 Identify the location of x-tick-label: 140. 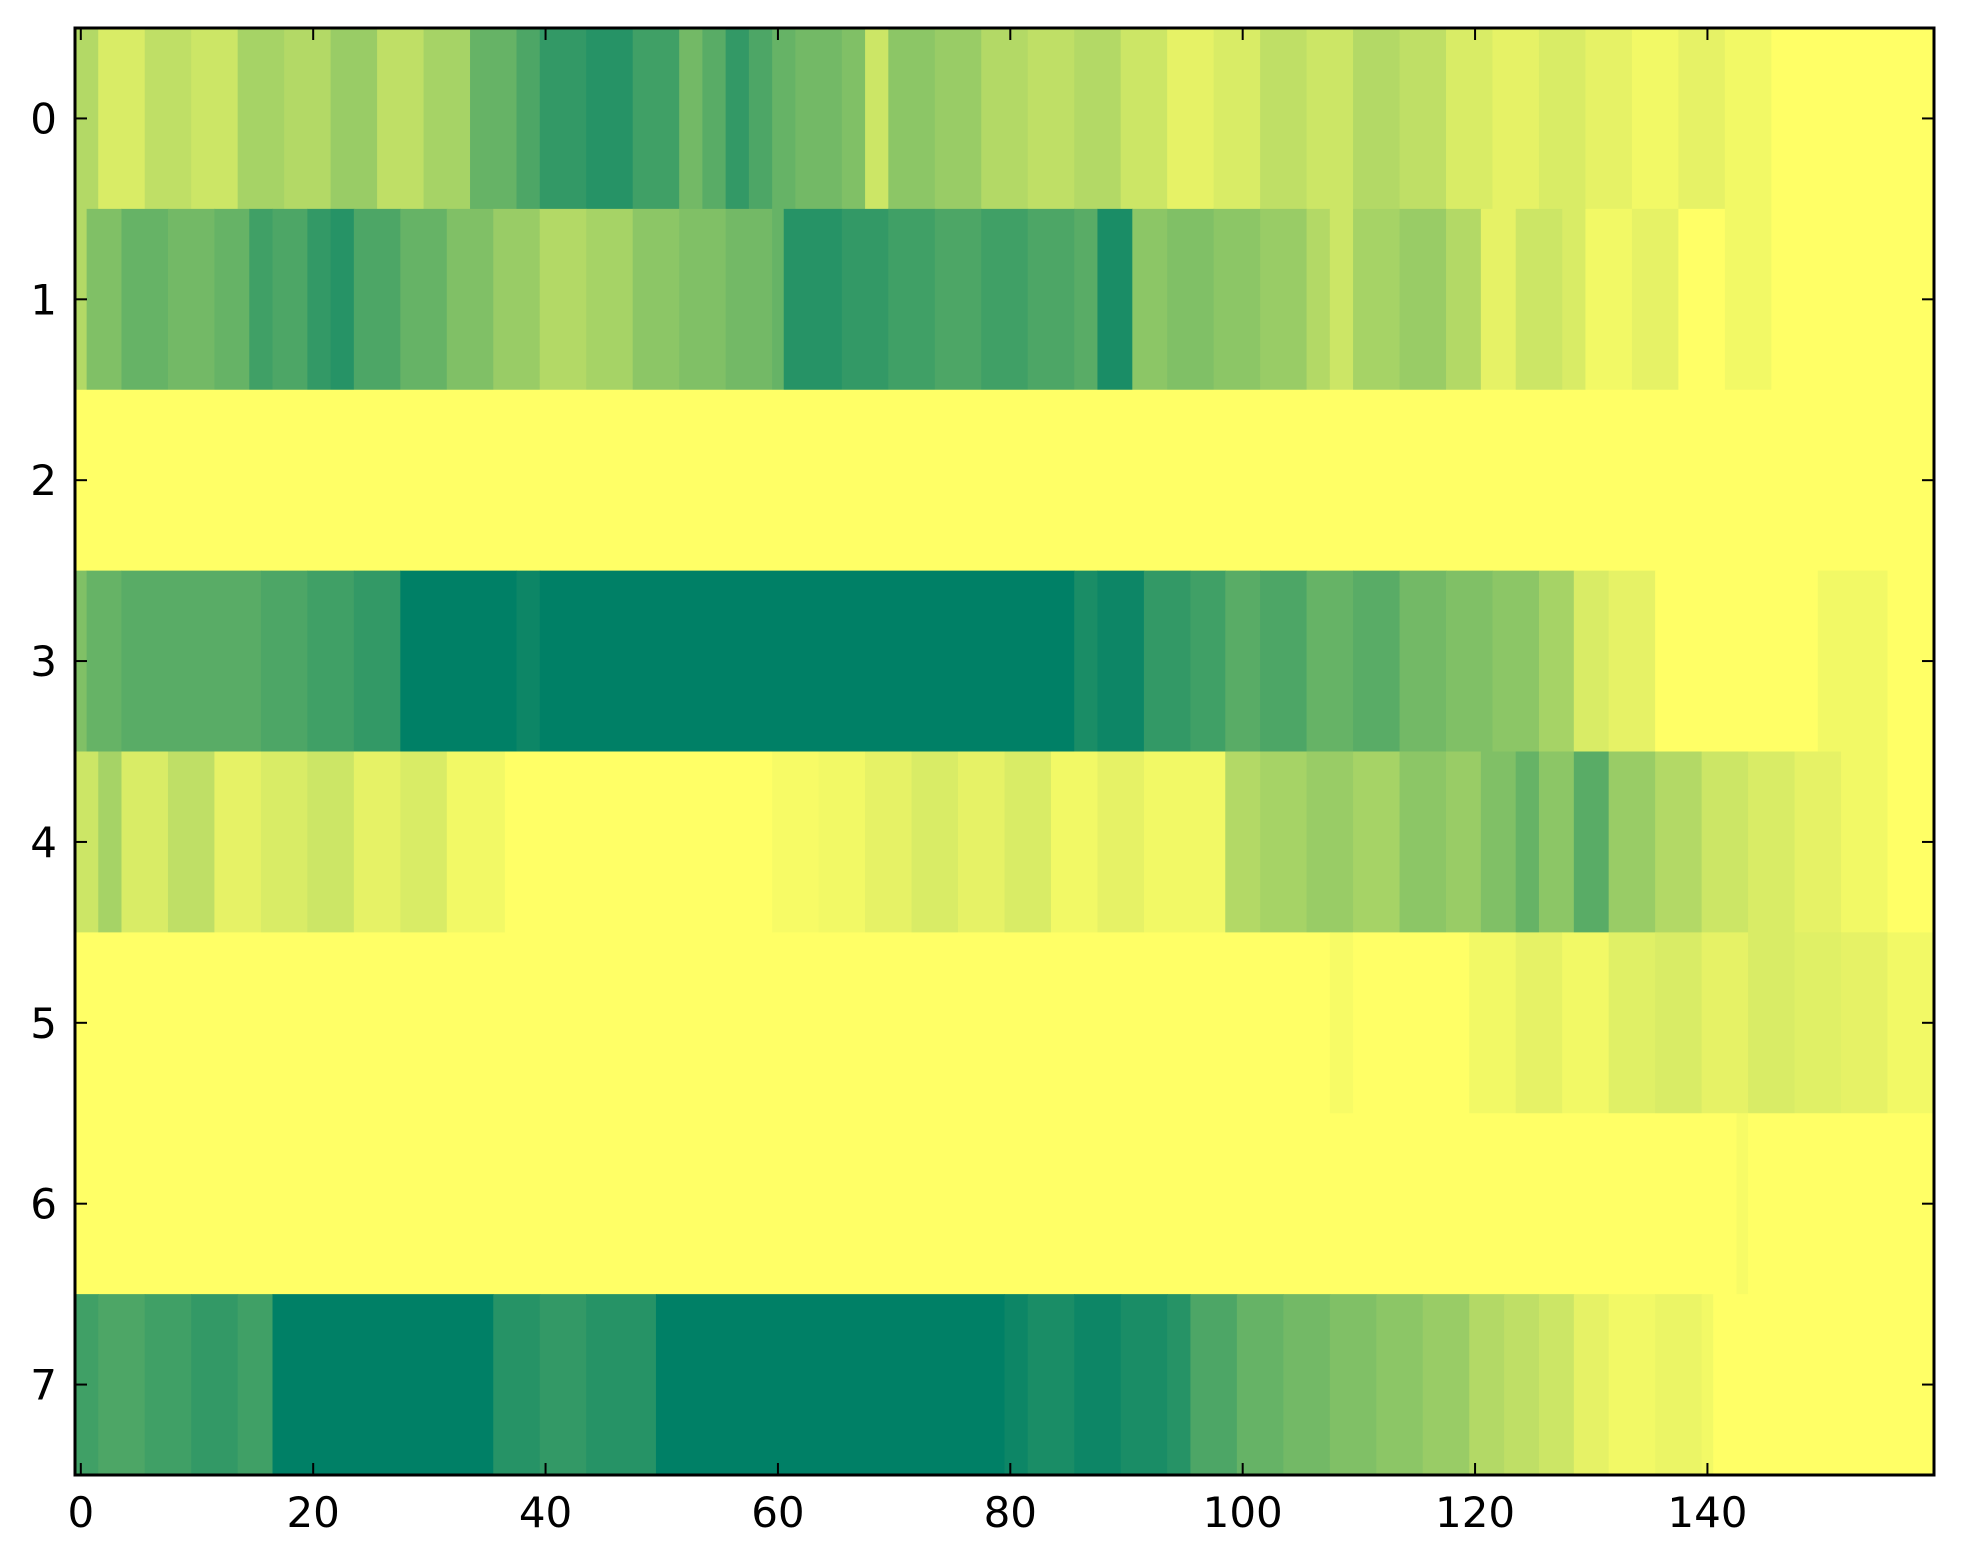
(1707, 1512).